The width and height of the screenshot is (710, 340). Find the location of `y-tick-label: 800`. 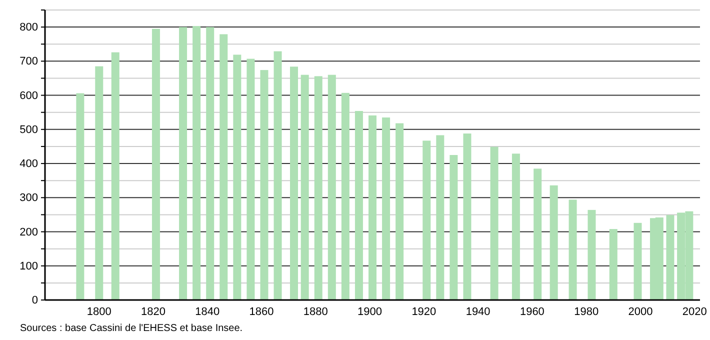

y-tick-label: 800 is located at coordinates (29, 28).